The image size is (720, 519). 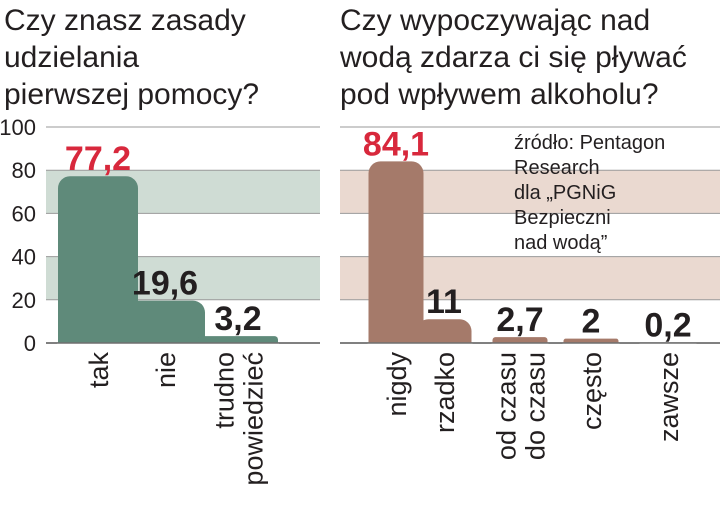 I want to click on right-category-label: często, so click(x=592, y=391).